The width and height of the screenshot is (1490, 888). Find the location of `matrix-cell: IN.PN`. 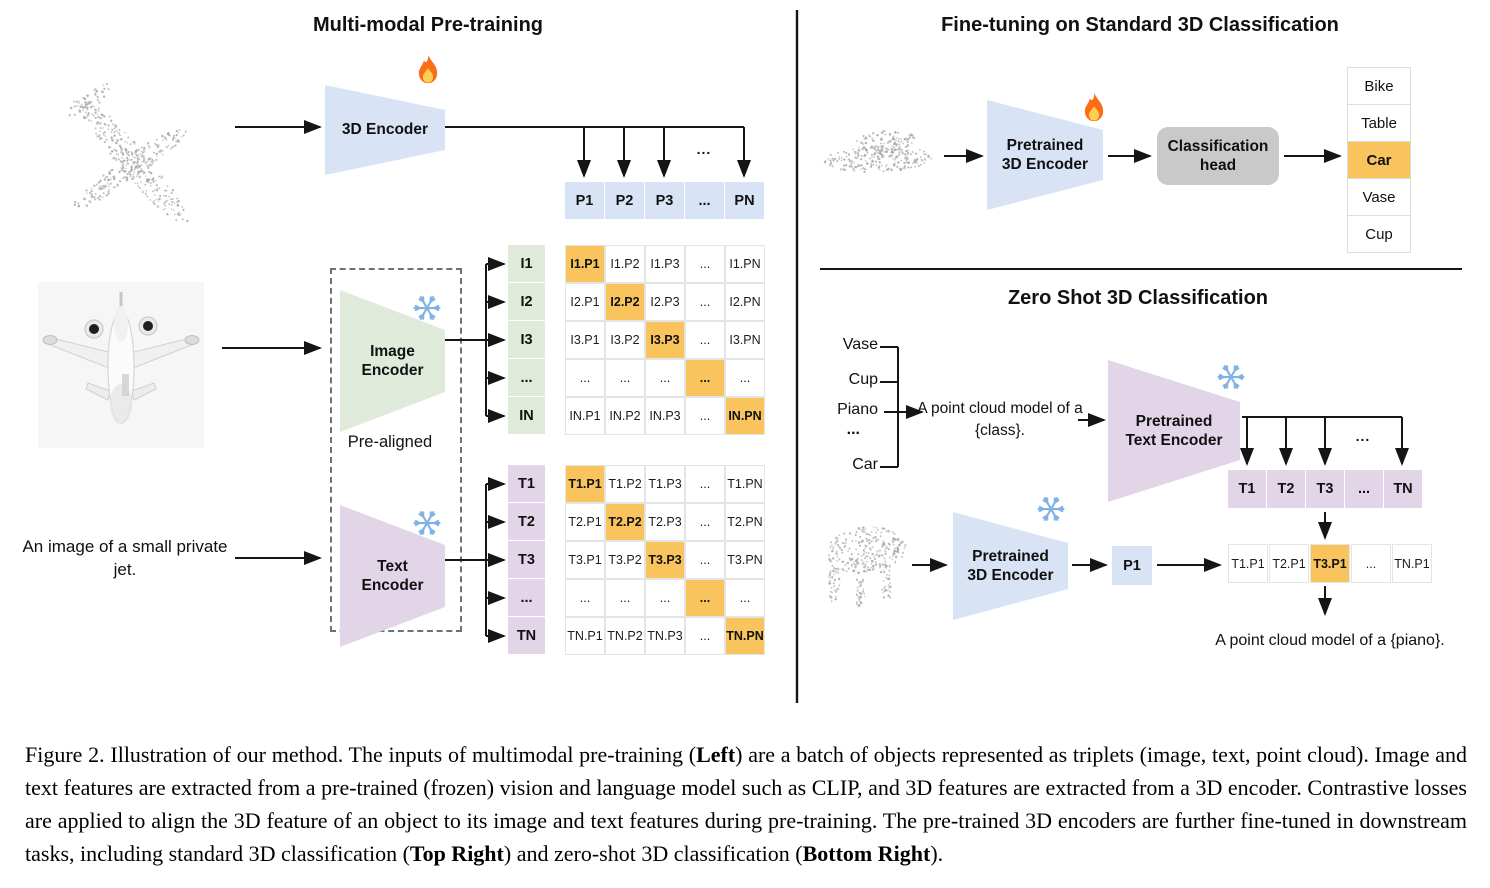

matrix-cell: IN.PN is located at coordinates (745, 416).